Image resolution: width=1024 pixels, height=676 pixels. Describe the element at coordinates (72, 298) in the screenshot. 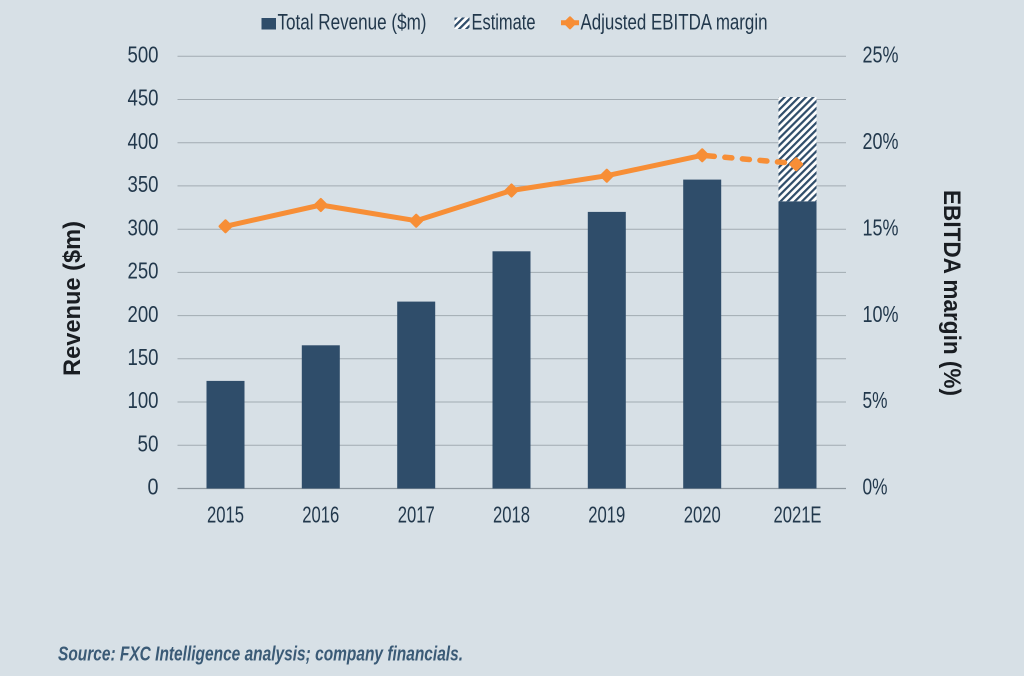

I see `svg-text: Revenue ($m)` at that location.